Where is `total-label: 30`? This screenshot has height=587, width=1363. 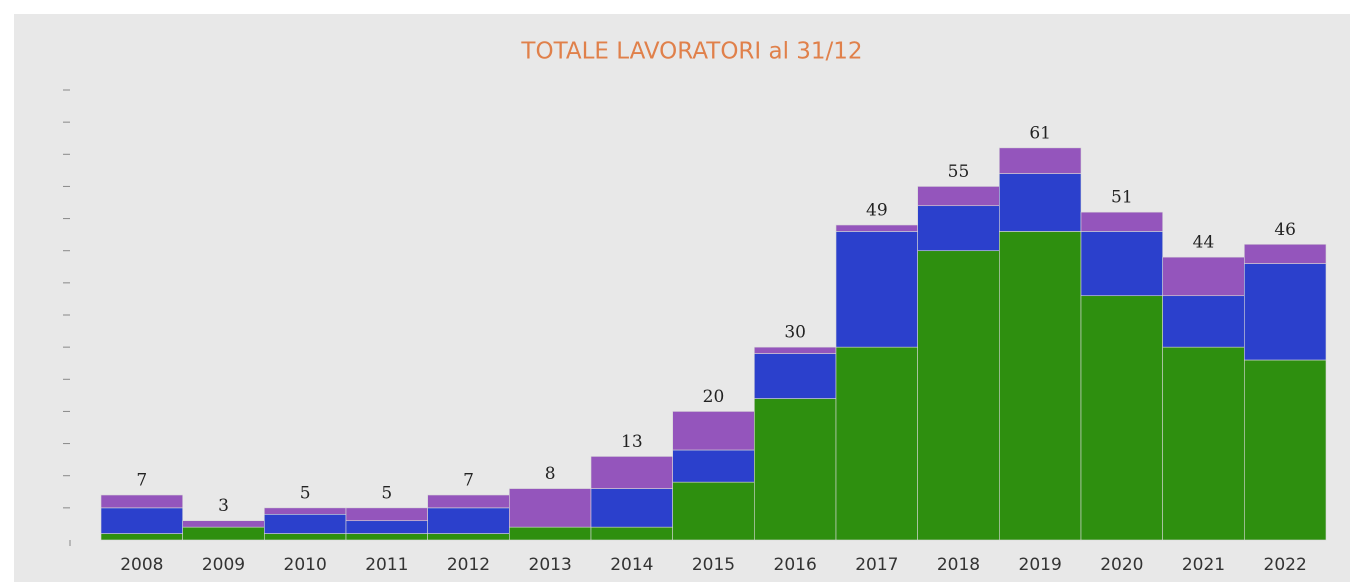
total-label: 30 is located at coordinates (795, 333).